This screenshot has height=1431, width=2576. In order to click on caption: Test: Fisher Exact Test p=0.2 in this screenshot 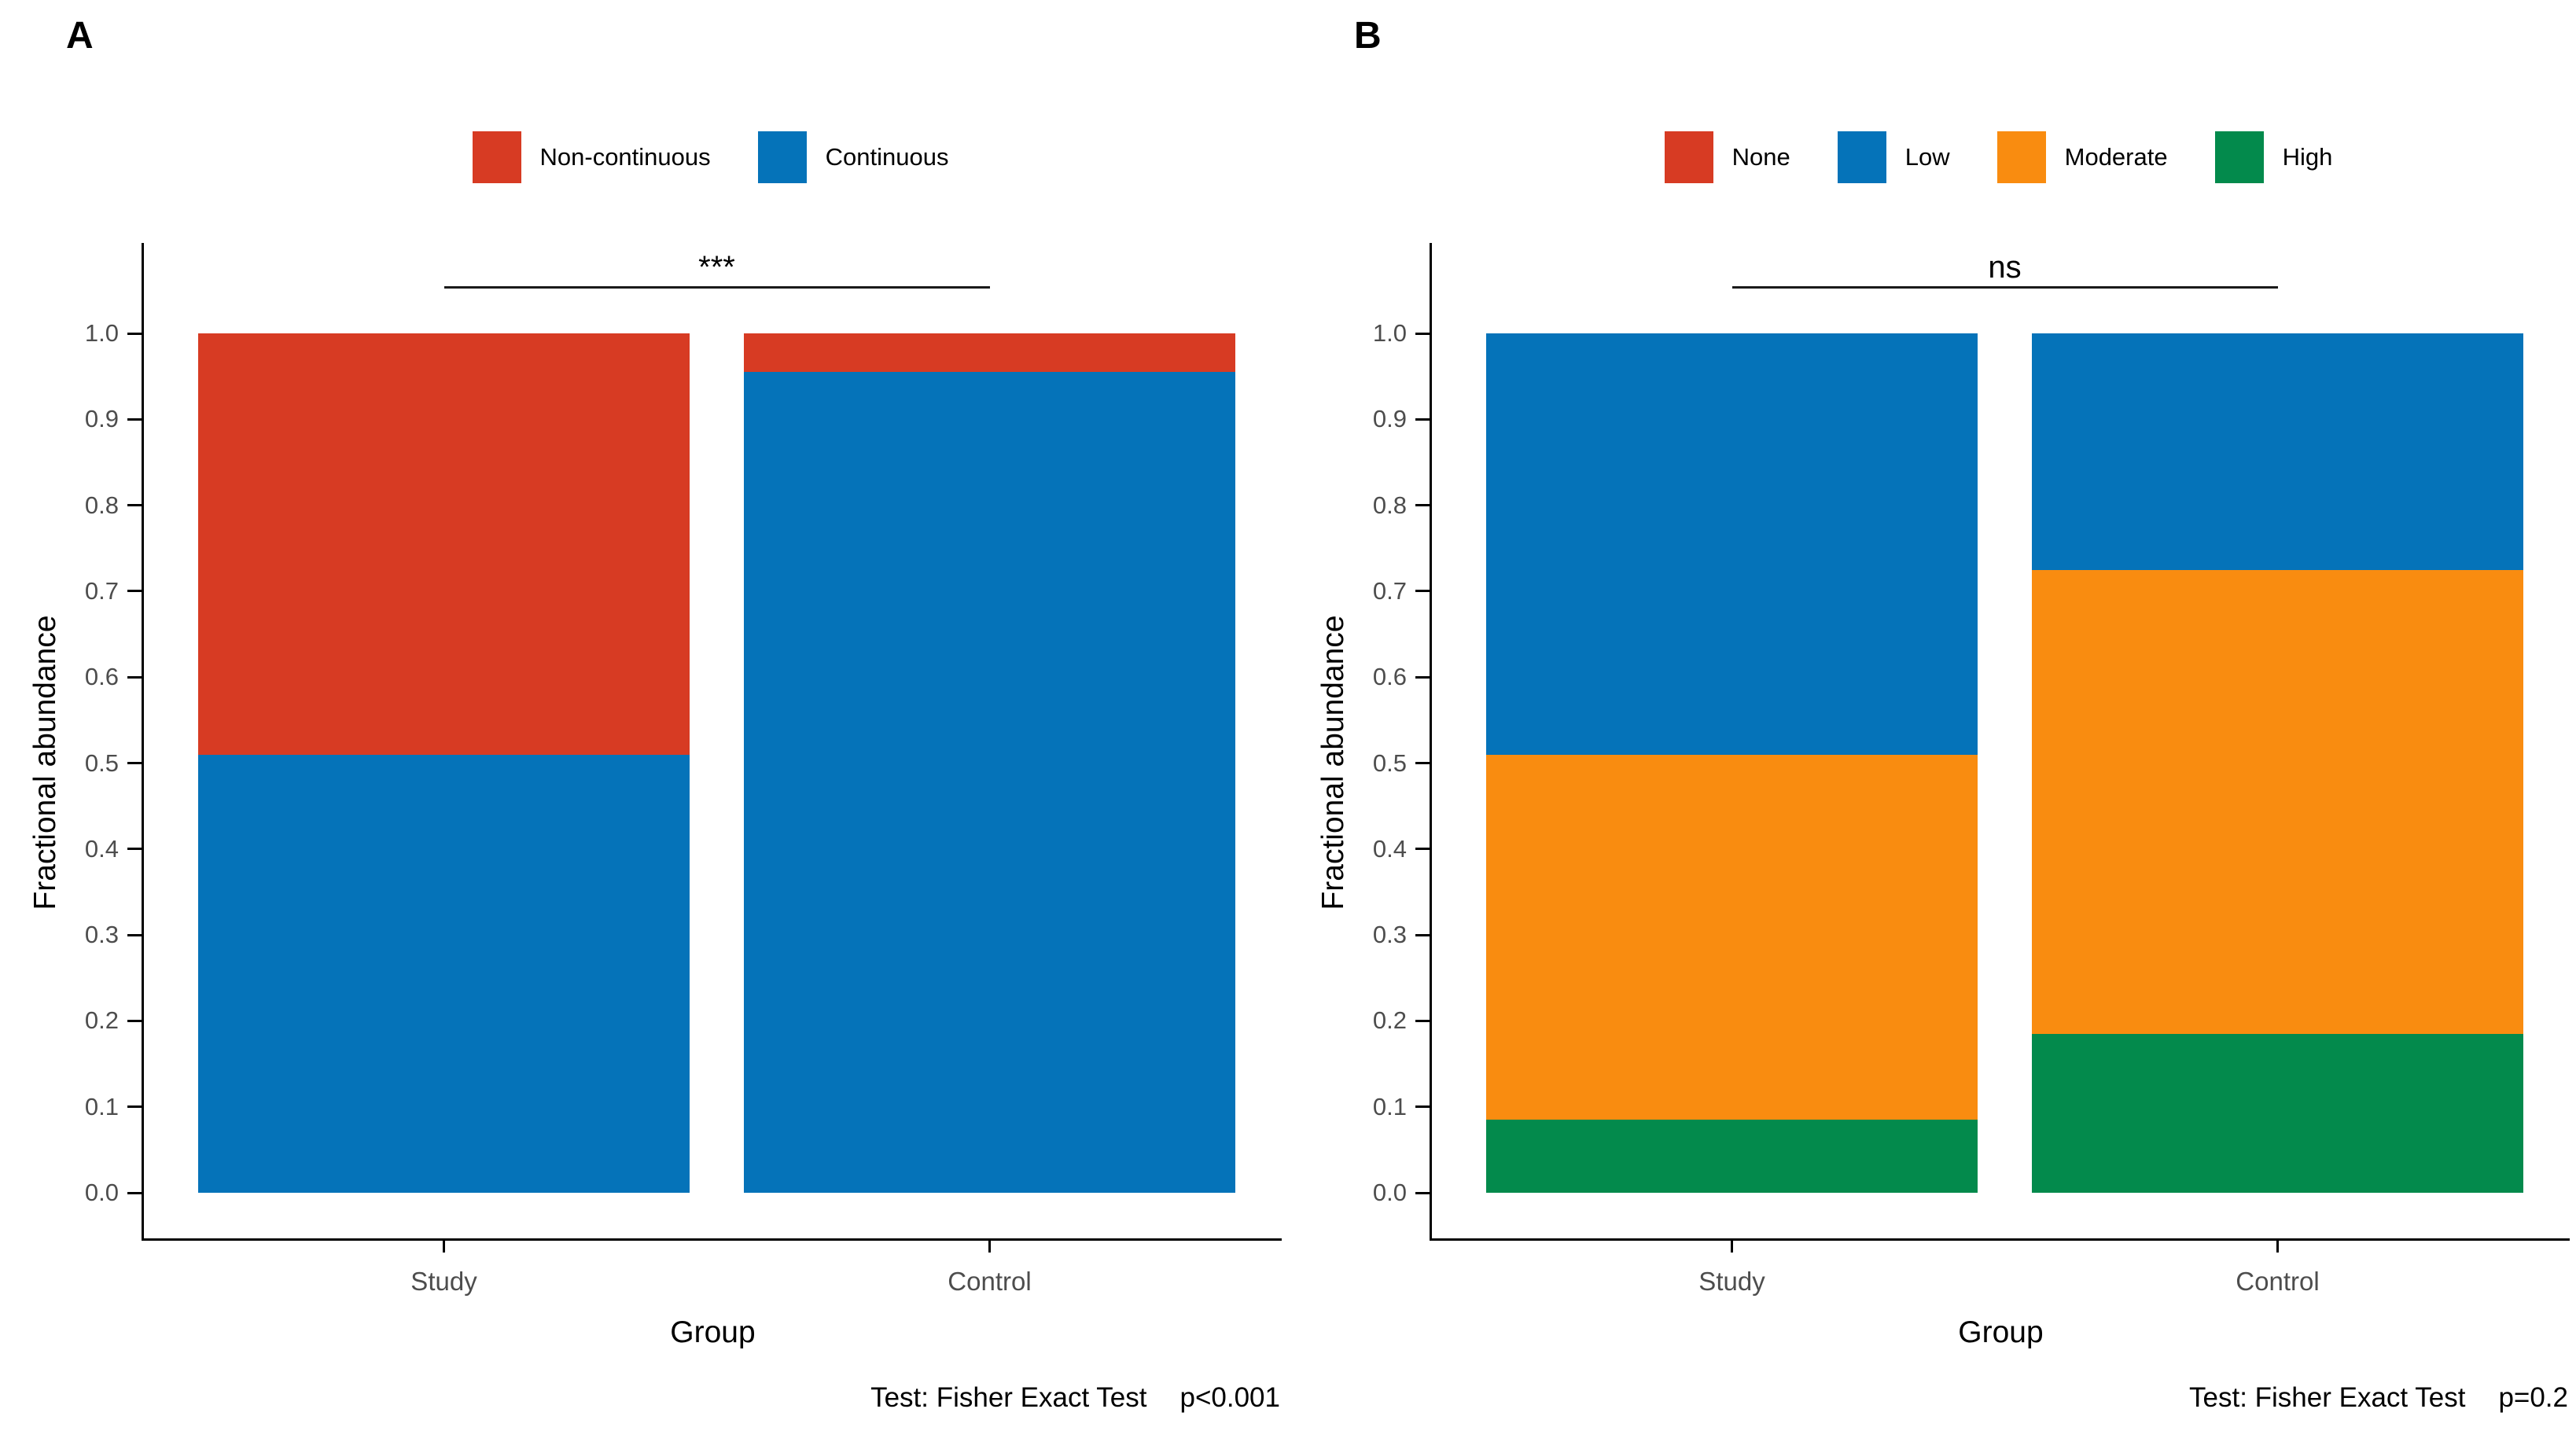, I will do `click(2378, 1398)`.